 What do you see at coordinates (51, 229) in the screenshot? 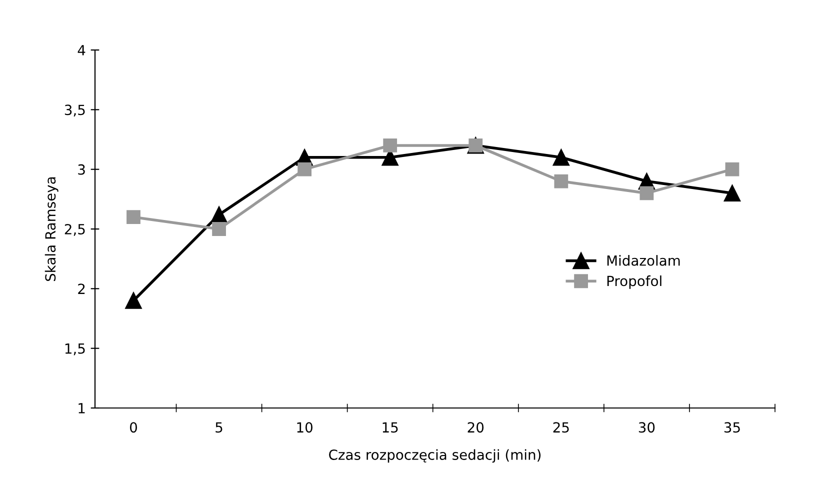
I see `y-axis-title: Skala Ramseya` at bounding box center [51, 229].